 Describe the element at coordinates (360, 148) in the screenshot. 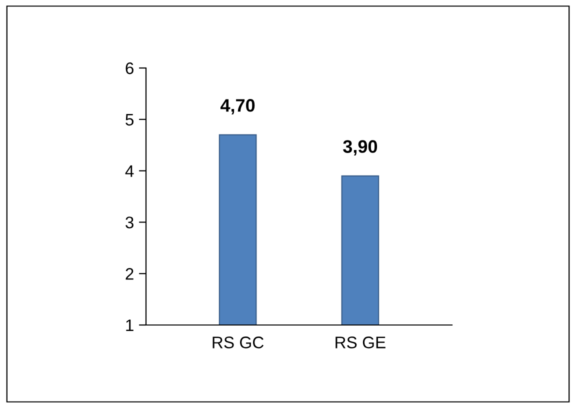

I see `data-label: 3,90` at that location.